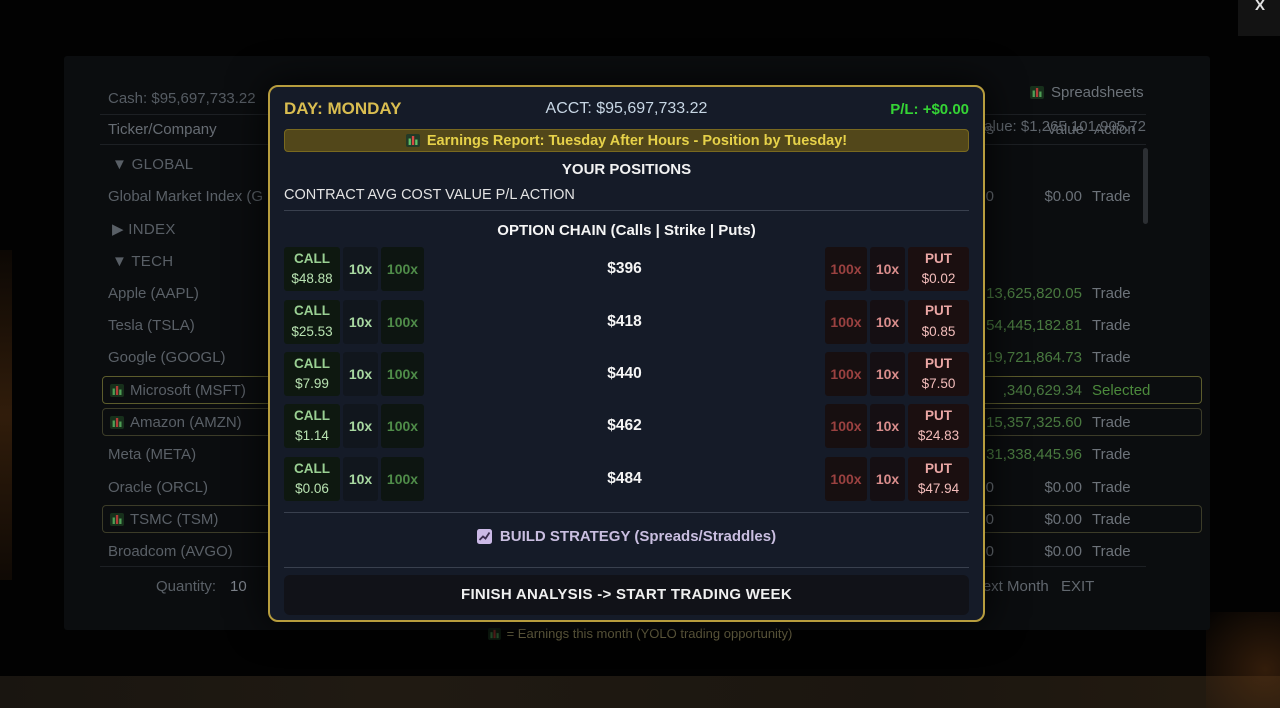 Image resolution: width=1280 pixels, height=708 pixels. I want to click on watchlist-row: ▶ INDEX, so click(637, 229).